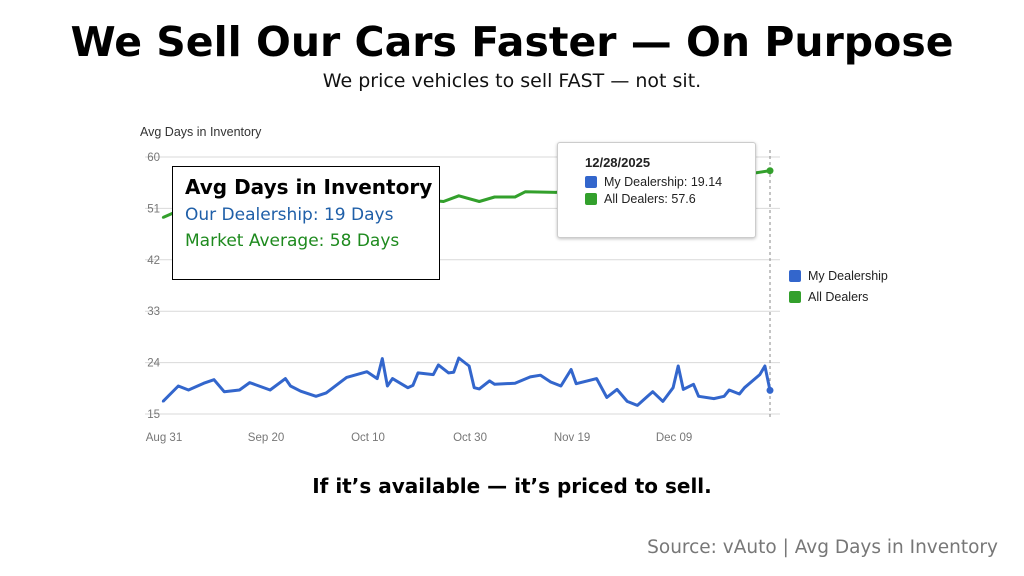 The width and height of the screenshot is (1024, 576). I want to click on x-tick-label: Nov 19, so click(572, 438).